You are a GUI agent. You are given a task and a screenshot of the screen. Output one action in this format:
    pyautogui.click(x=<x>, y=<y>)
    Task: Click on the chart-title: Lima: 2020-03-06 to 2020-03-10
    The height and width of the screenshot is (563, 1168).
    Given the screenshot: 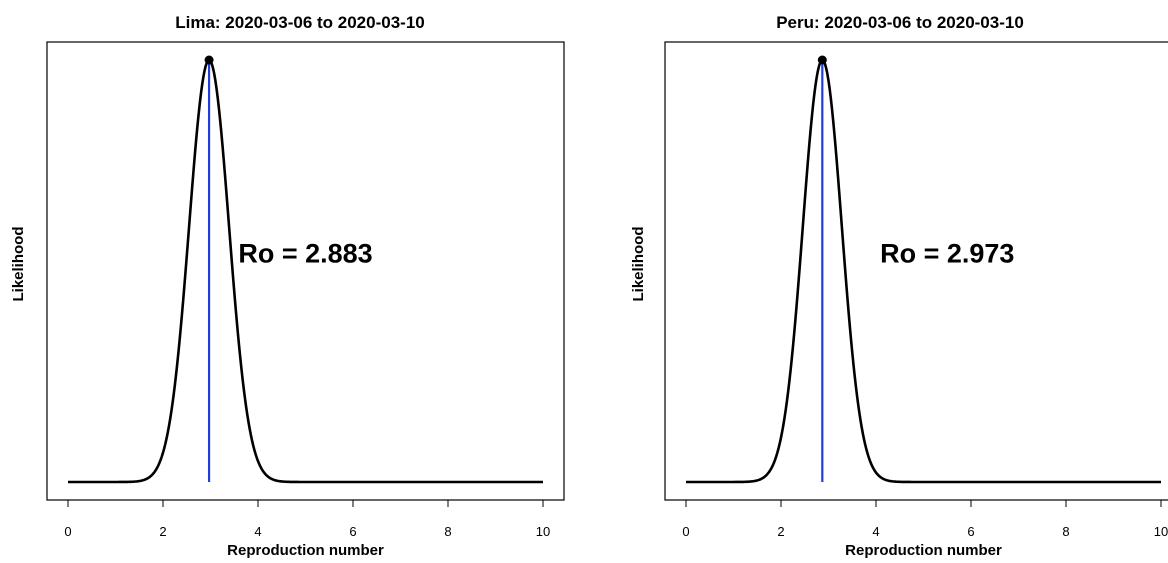 What is the action you would take?
    pyautogui.click(x=299, y=22)
    